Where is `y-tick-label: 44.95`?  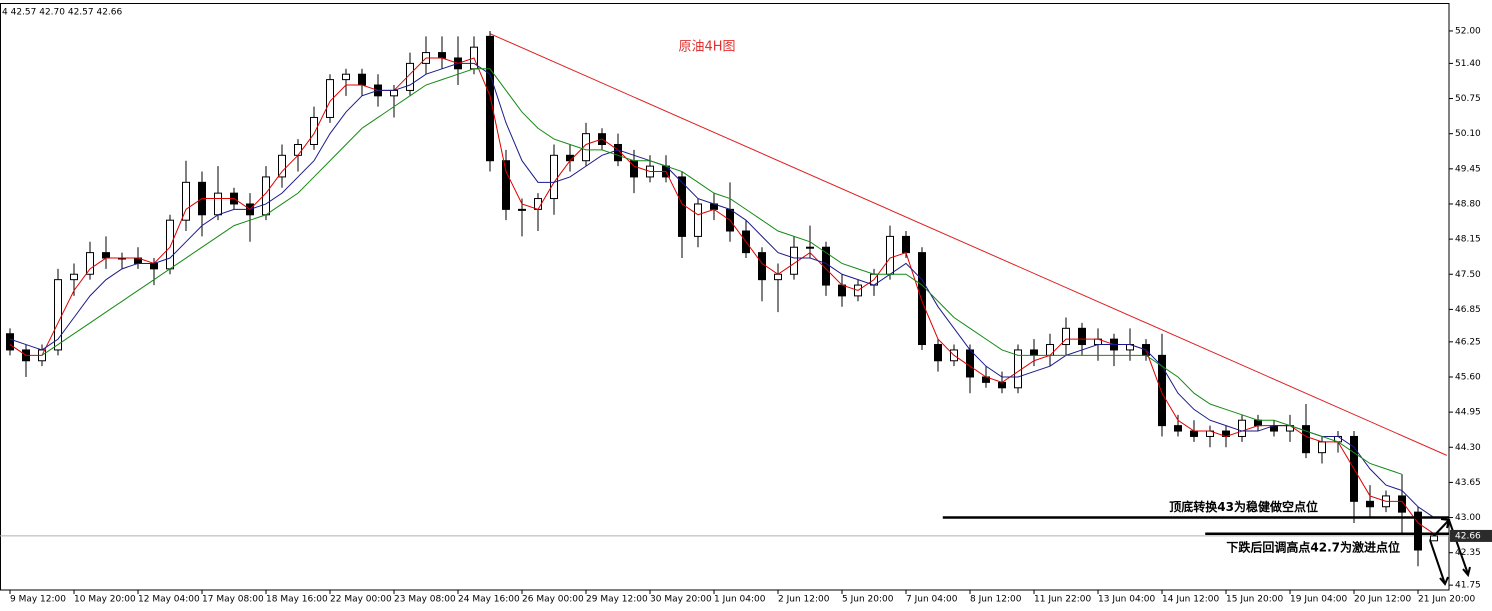 y-tick-label: 44.95 is located at coordinates (1468, 413).